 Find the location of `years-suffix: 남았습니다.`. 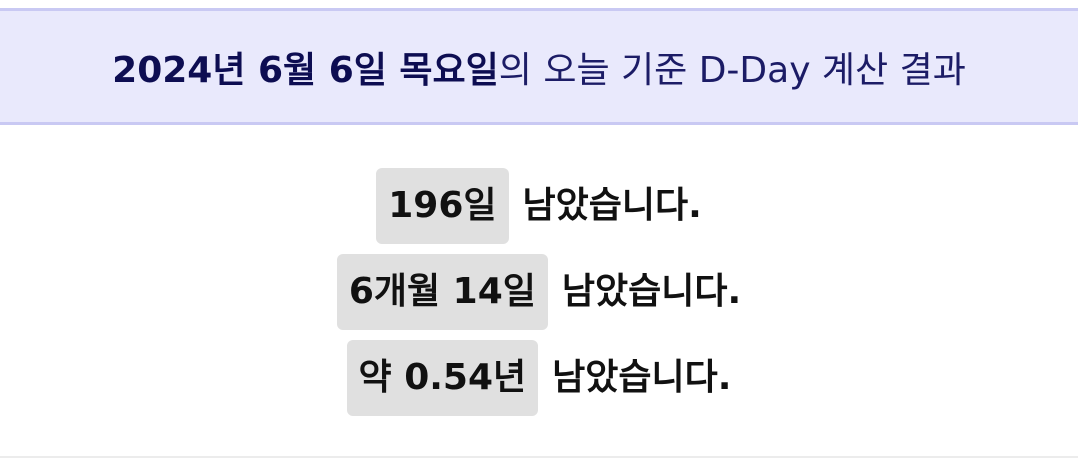

years-suffix: 남았습니다. is located at coordinates (642, 377).